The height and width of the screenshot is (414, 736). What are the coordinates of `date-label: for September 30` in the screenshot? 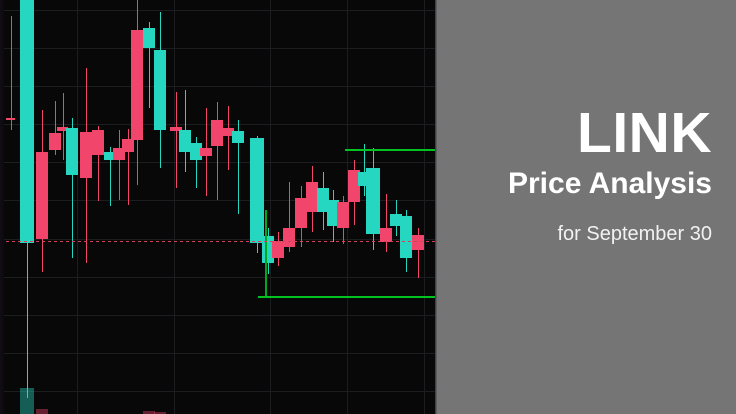 It's located at (634, 234).